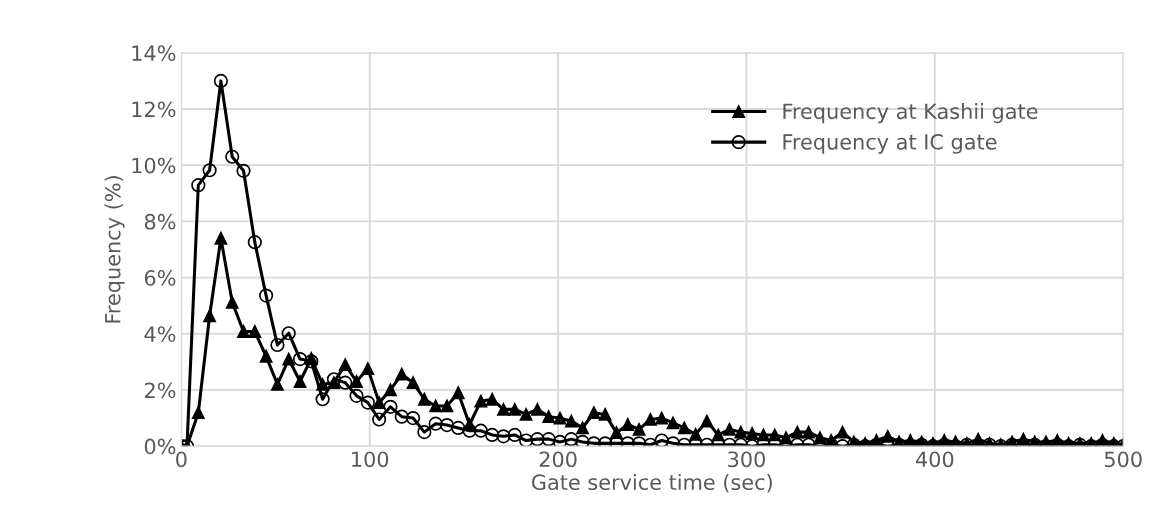  Describe the element at coordinates (160, 334) in the screenshot. I see `y-tick-label: 4%` at that location.